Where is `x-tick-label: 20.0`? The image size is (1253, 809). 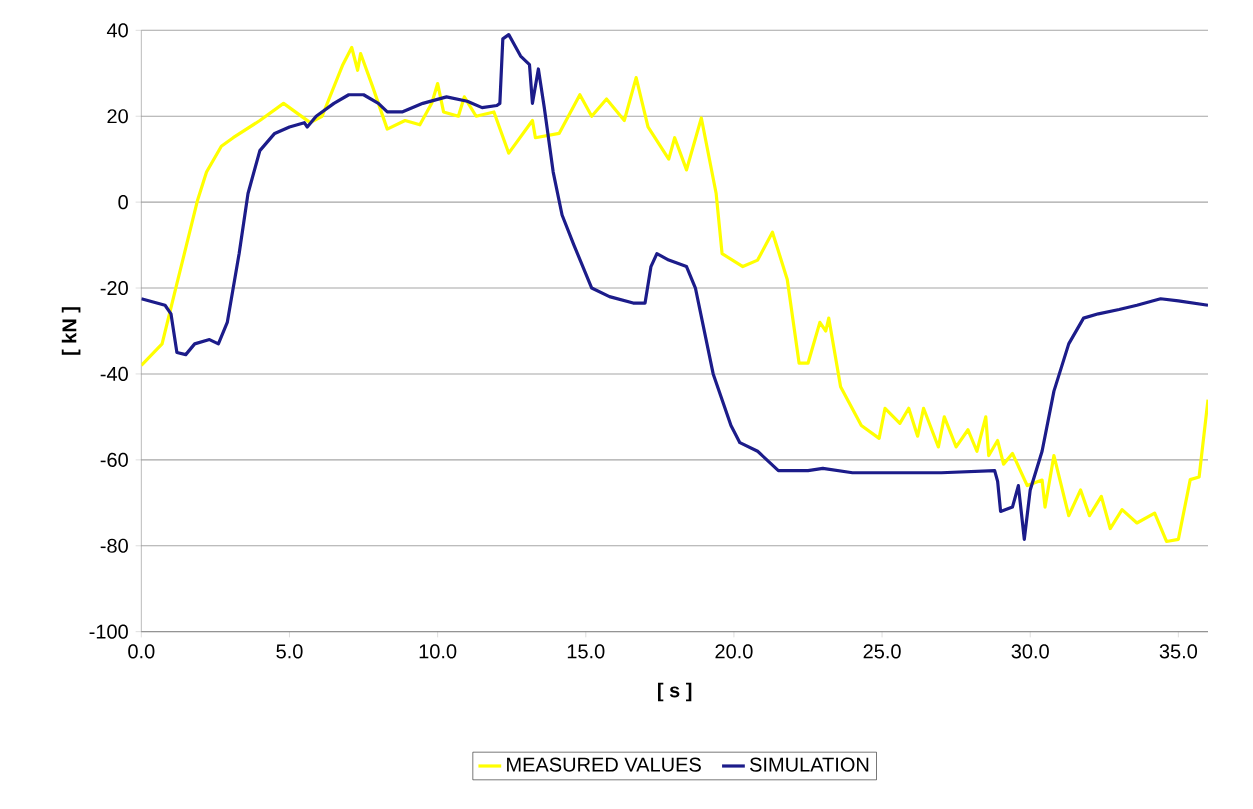 x-tick-label: 20.0 is located at coordinates (734, 651).